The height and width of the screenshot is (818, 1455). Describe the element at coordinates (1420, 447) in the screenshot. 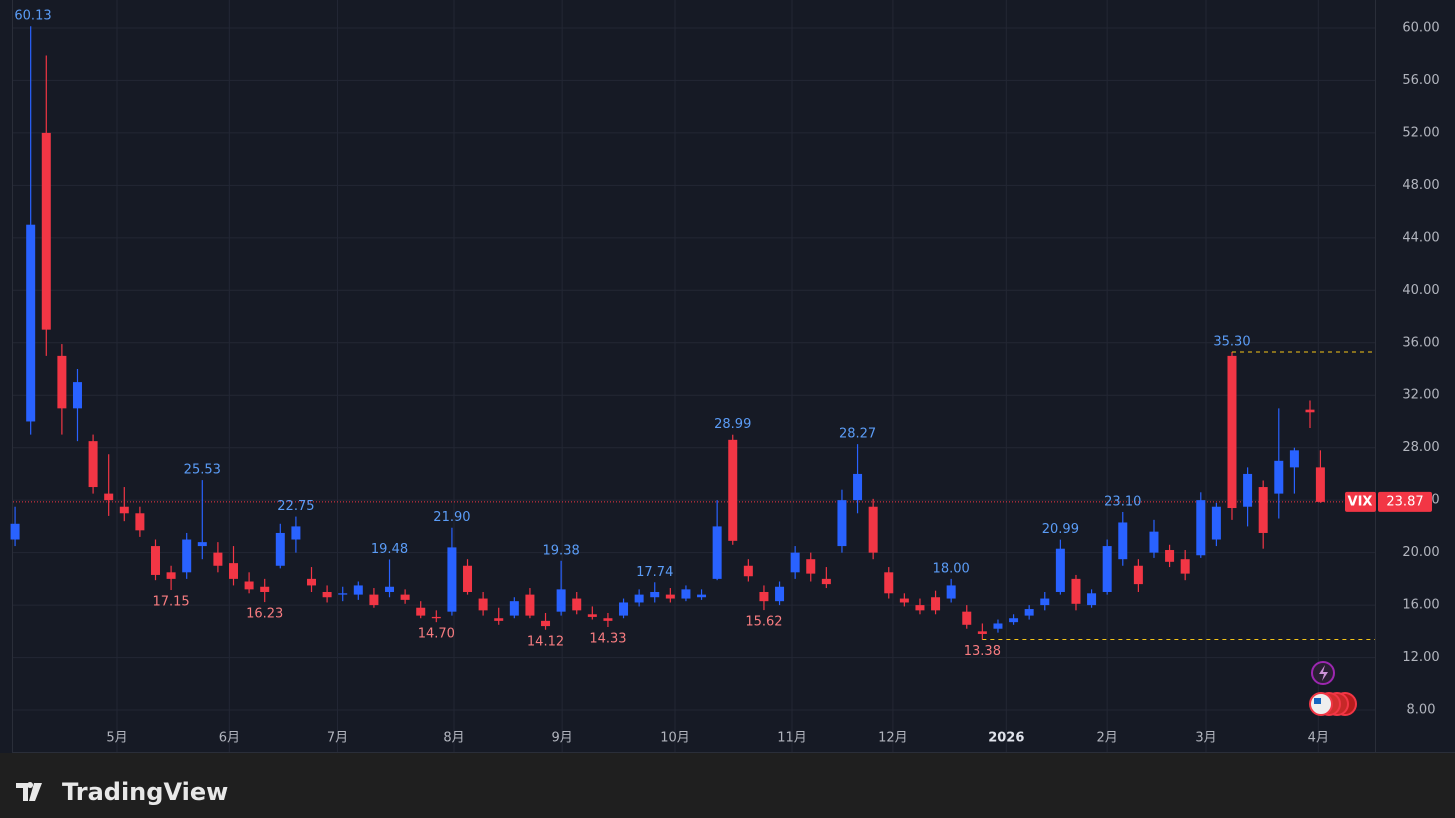

I see `y-tick-label: 28.00` at that location.